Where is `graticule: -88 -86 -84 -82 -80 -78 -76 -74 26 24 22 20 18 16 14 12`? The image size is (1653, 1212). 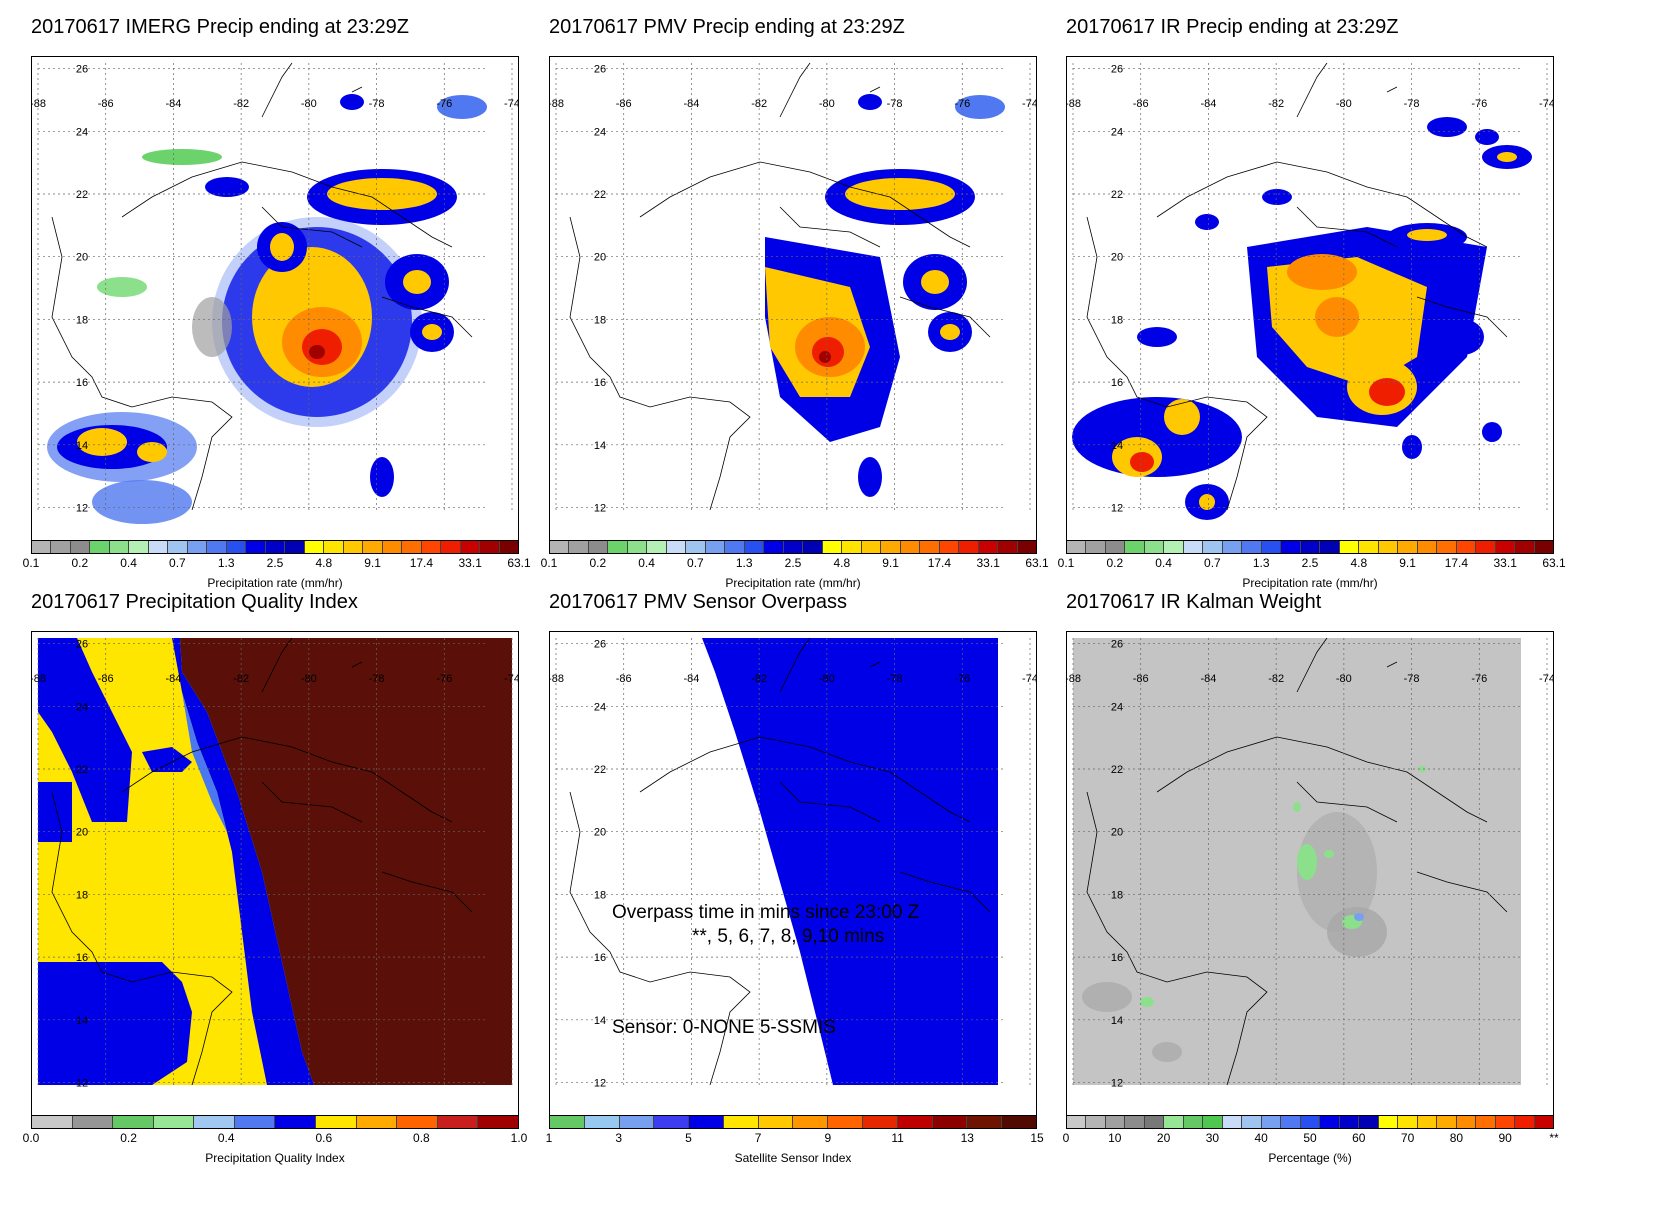
graticule: -88 -86 -84 -82 -80 -78 -76 -74 26 24 22 20 18 16 14 12 is located at coordinates (1310, 863).